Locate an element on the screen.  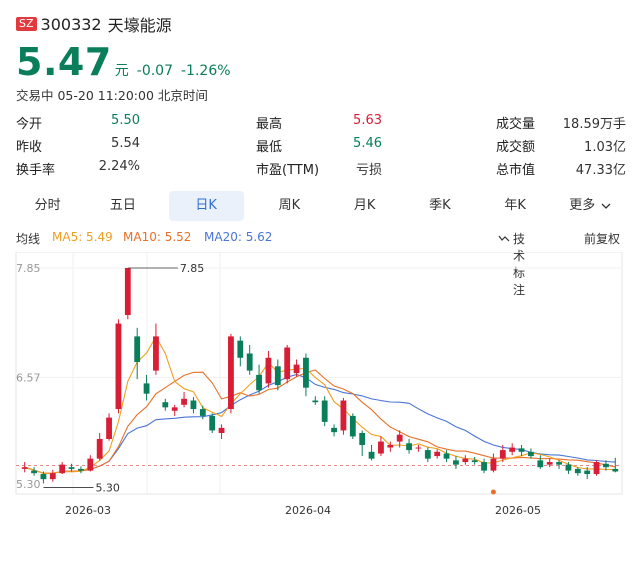
tab-daily-k: 日K is located at coordinates (206, 206).